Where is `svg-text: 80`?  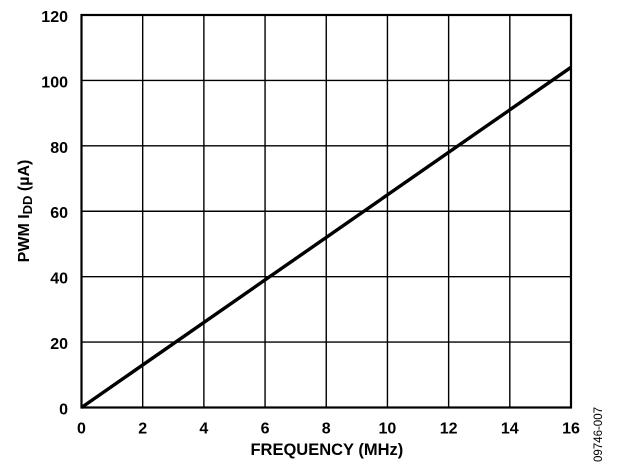 svg-text: 80 is located at coordinates (59, 148).